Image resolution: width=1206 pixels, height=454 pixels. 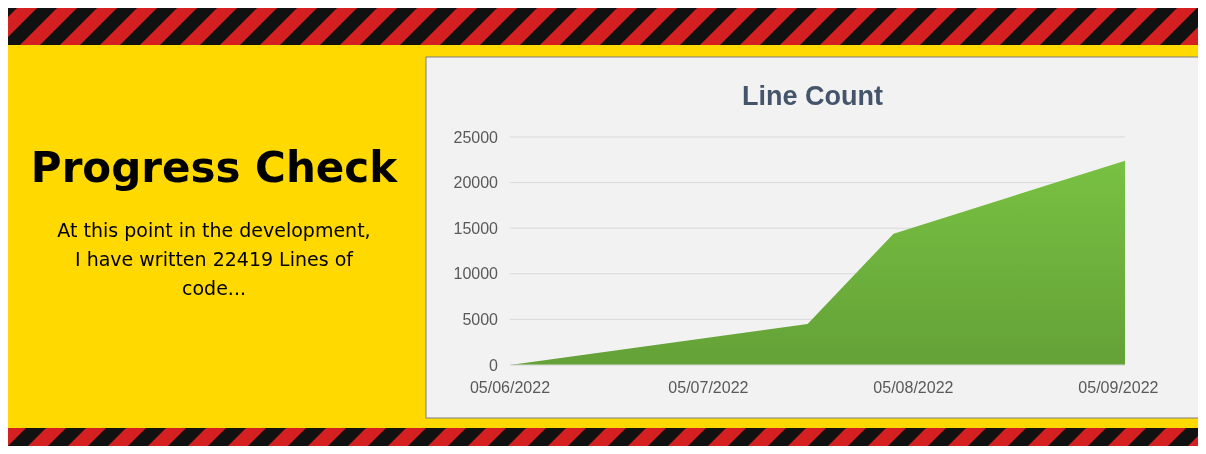 I want to click on y-tick-label: 15000, so click(x=476, y=228).